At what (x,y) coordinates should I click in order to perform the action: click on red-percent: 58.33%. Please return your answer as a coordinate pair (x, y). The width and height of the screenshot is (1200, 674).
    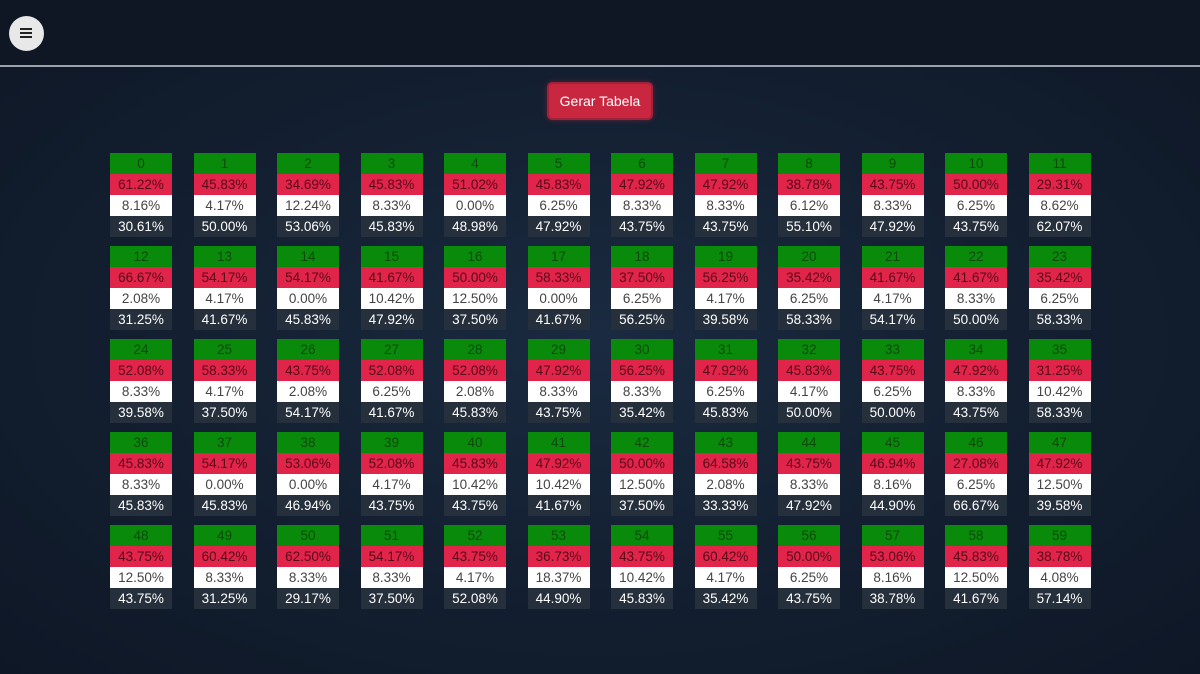
    Looking at the image, I should click on (558, 277).